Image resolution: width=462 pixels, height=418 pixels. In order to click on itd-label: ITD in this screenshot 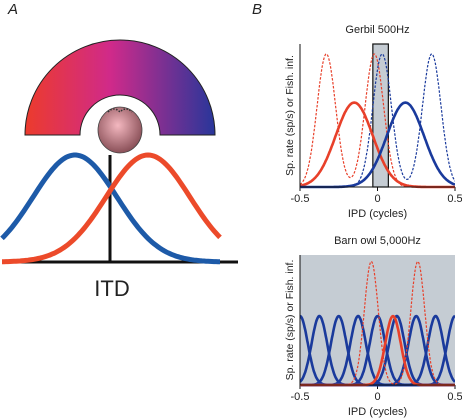, I will do `click(111, 288)`.